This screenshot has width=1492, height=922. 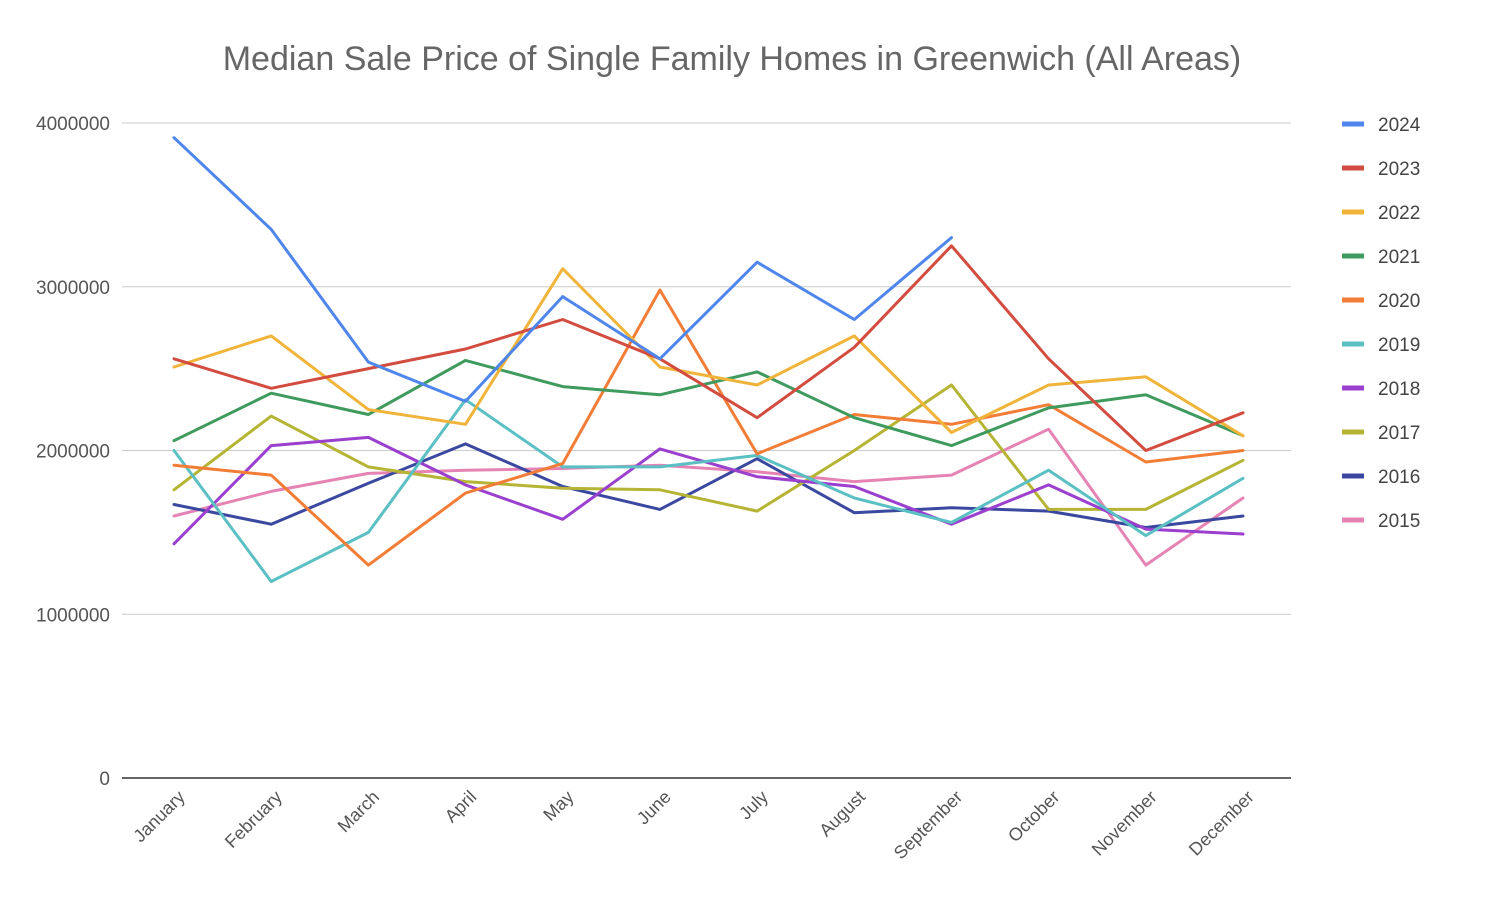 What do you see at coordinates (1399, 301) in the screenshot?
I see `legend-label-2020: 2020` at bounding box center [1399, 301].